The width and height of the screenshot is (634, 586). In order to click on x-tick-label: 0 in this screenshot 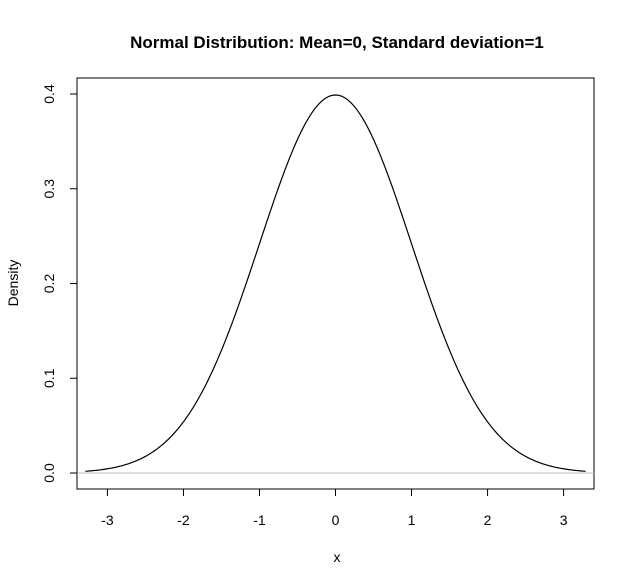, I will do `click(336, 520)`.